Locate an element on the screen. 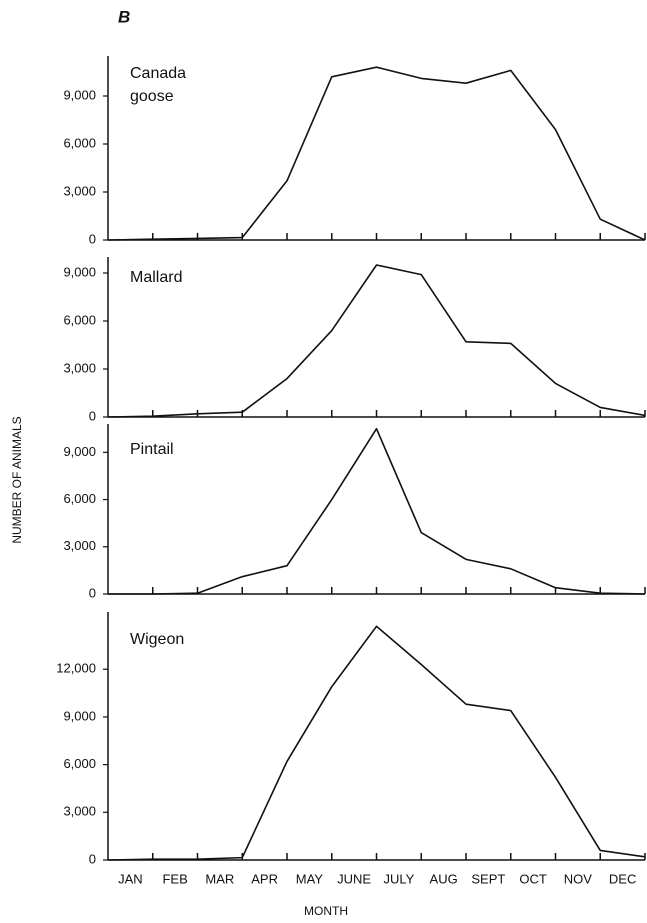 This screenshot has height=923, width=647. x-tick-label: JAN is located at coordinates (130, 878).